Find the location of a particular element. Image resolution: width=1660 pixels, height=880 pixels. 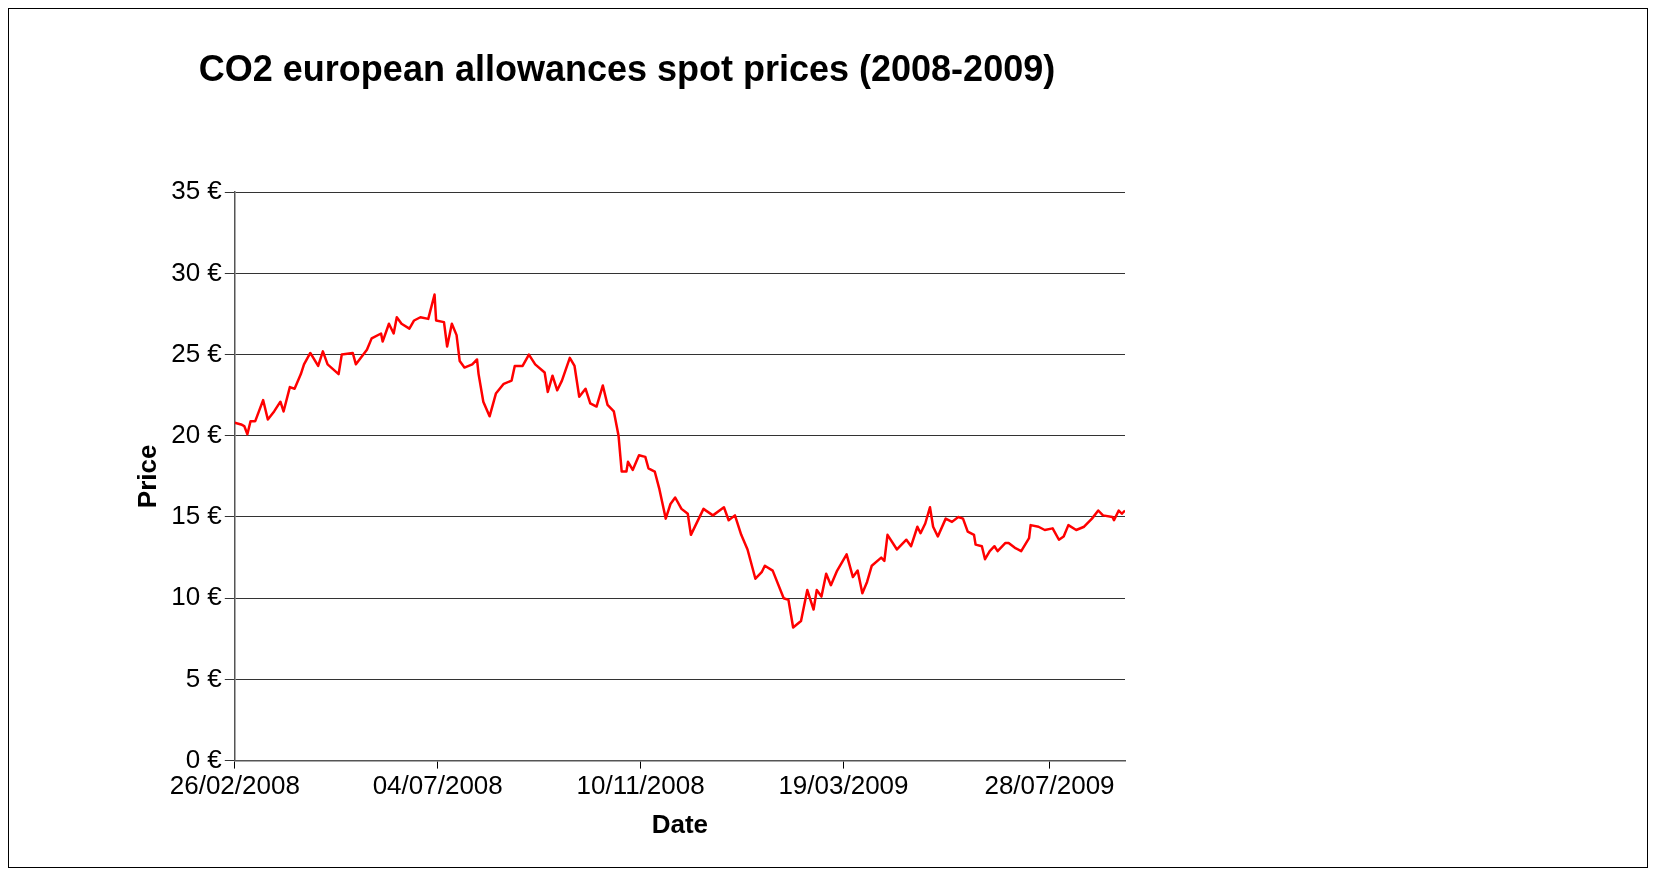

x-tick-label: 28/07/2009 is located at coordinates (1049, 785).